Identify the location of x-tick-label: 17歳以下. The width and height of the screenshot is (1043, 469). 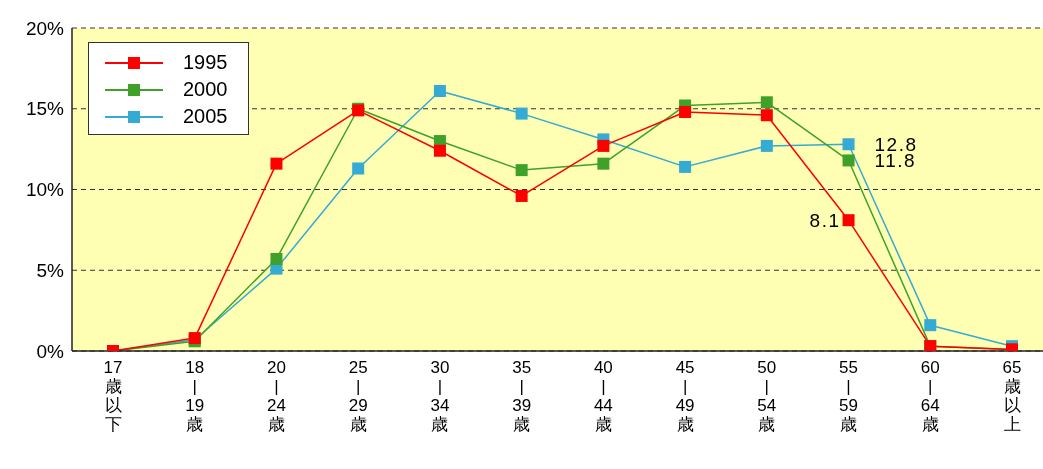
(113, 396).